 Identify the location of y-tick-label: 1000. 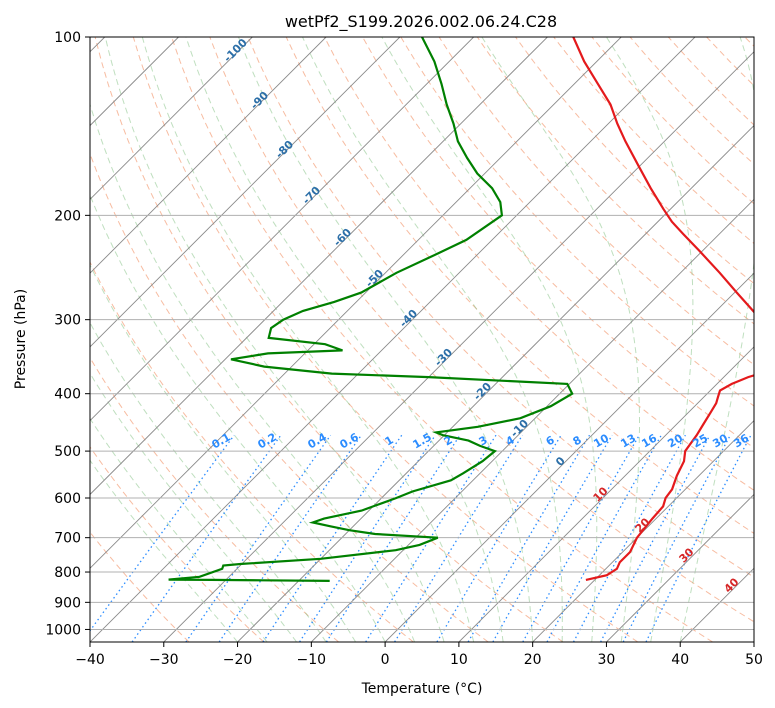
(63, 630).